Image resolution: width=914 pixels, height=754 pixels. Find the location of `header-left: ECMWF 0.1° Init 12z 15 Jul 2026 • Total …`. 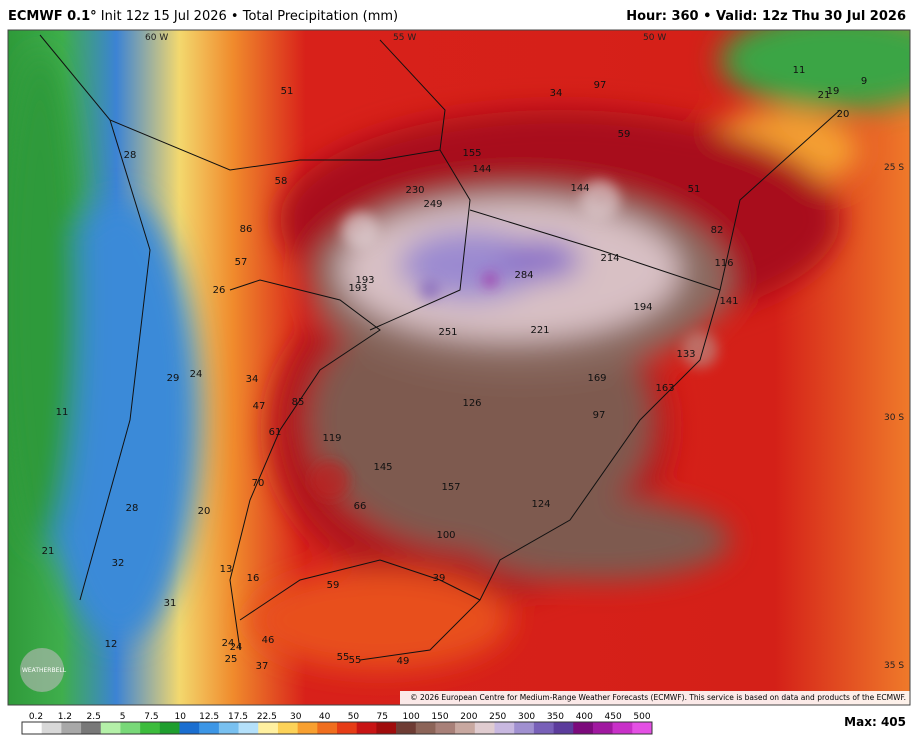

header-left: ECMWF 0.1° Init 12z 15 Jul 2026 • Total … is located at coordinates (203, 16).